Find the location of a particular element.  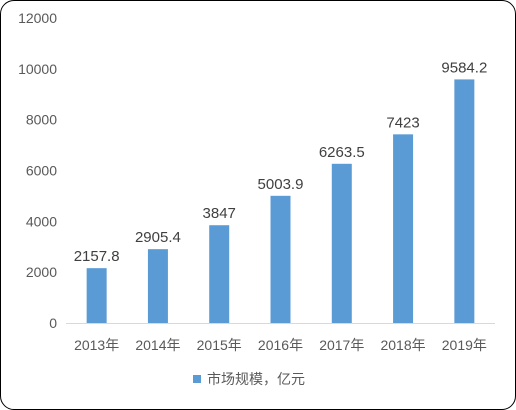

y-tick-label: 0 is located at coordinates (53, 323).